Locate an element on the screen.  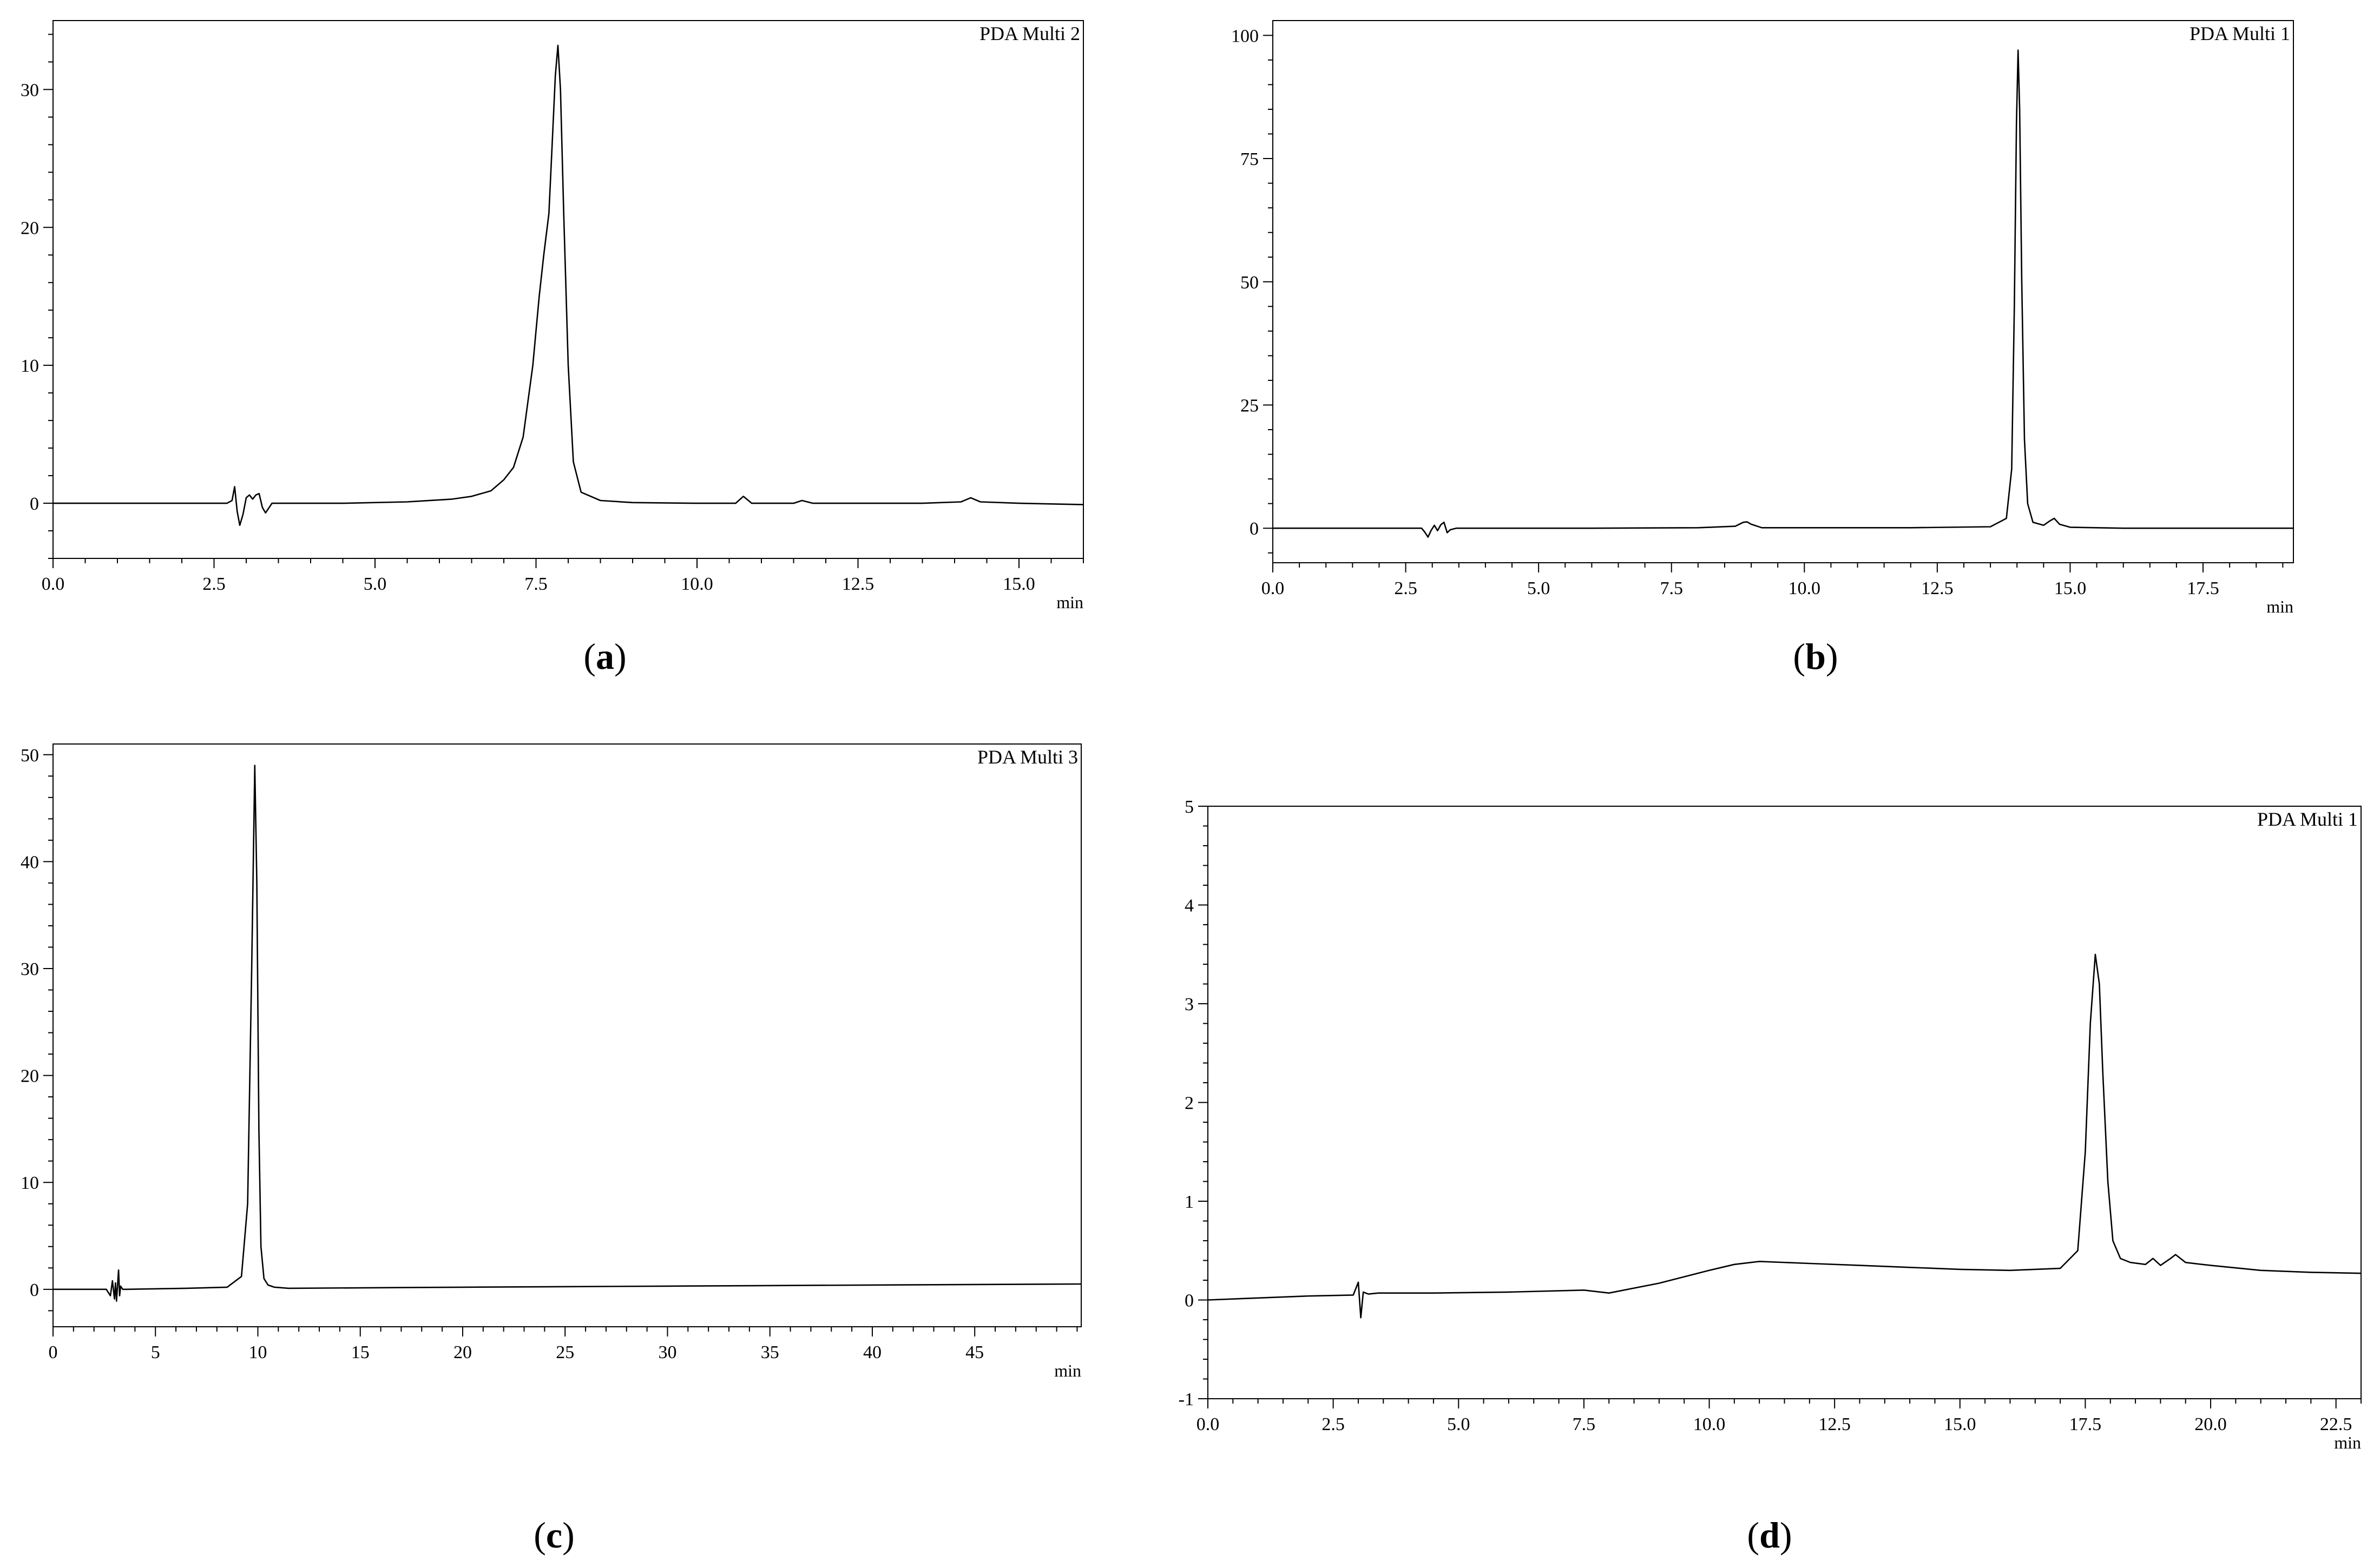
y-tick-label: 4 is located at coordinates (1189, 906).